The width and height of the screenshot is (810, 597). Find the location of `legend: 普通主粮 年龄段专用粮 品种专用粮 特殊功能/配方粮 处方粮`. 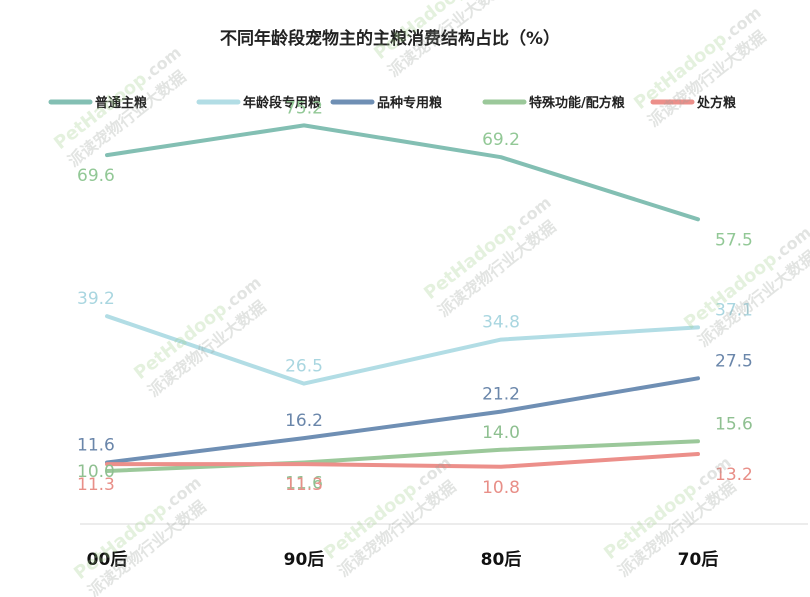

legend: 普通主粮 年龄段专用粮 品种专用粮 特殊功能/配方粮 处方粮 is located at coordinates (392, 103).